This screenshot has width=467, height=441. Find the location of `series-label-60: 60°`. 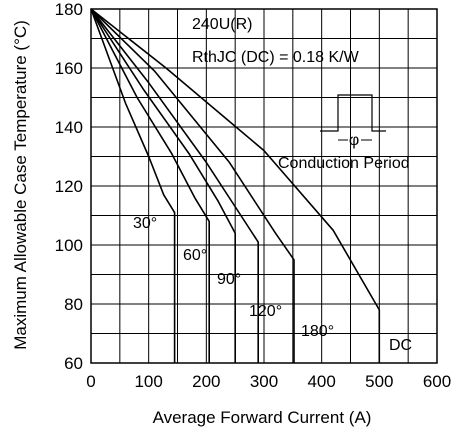

series-label-60: 60° is located at coordinates (195, 255).